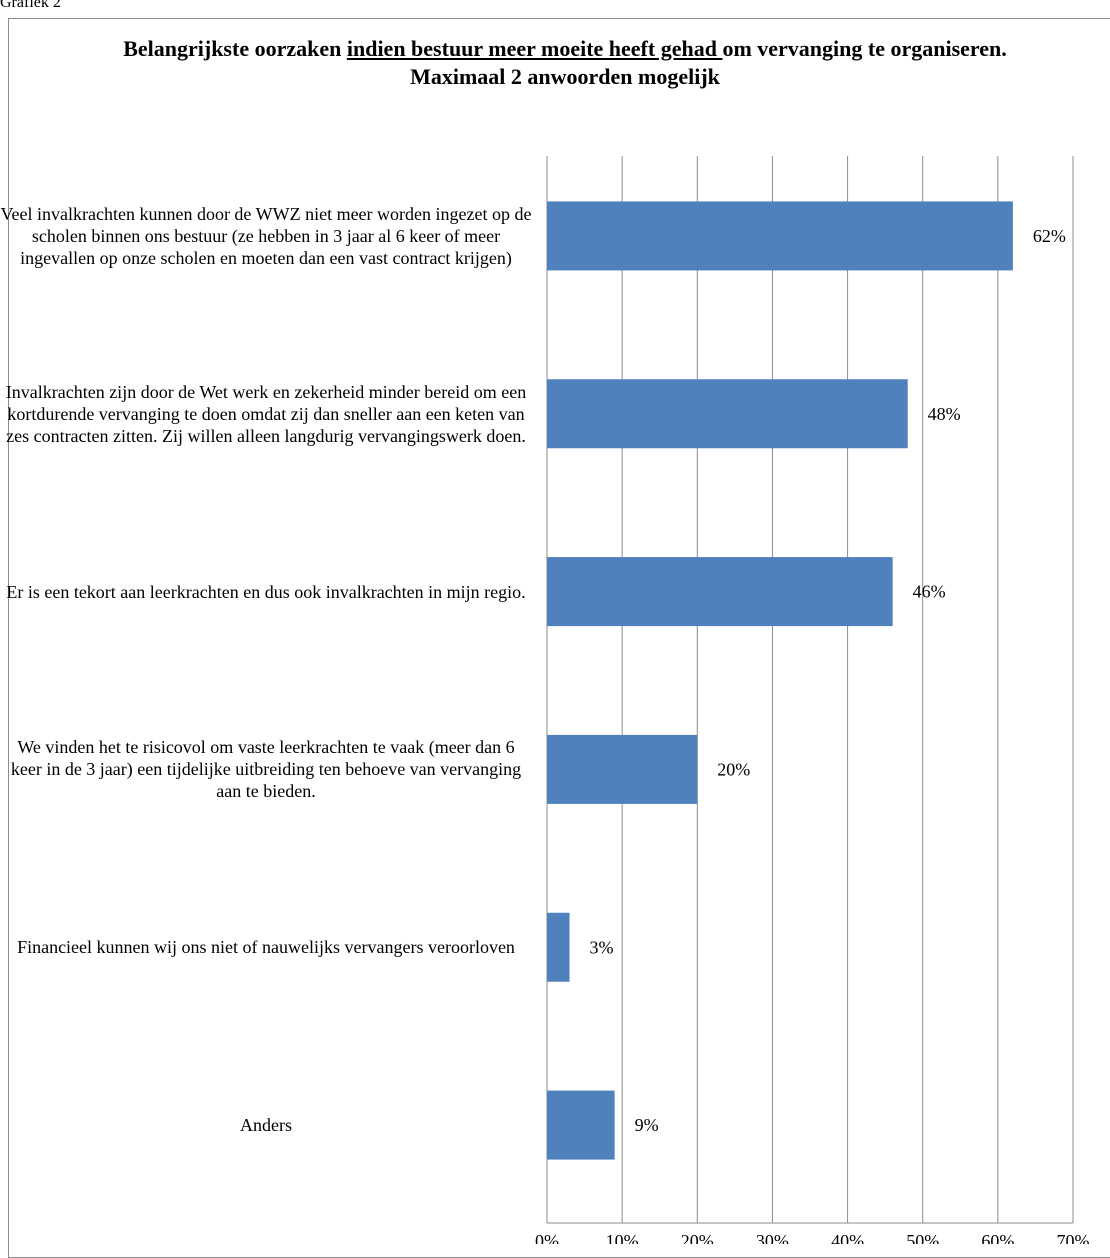 Image resolution: width=1110 pixels, height=1258 pixels. I want to click on x-tick-label: 10%, so click(622, 1237).